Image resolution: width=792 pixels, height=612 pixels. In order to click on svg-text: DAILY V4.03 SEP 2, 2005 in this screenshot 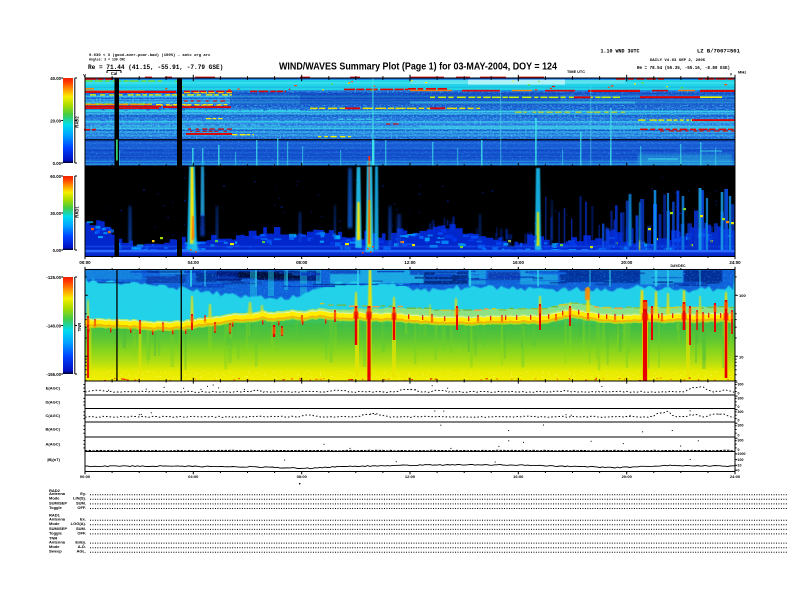, I will do `click(678, 61)`.